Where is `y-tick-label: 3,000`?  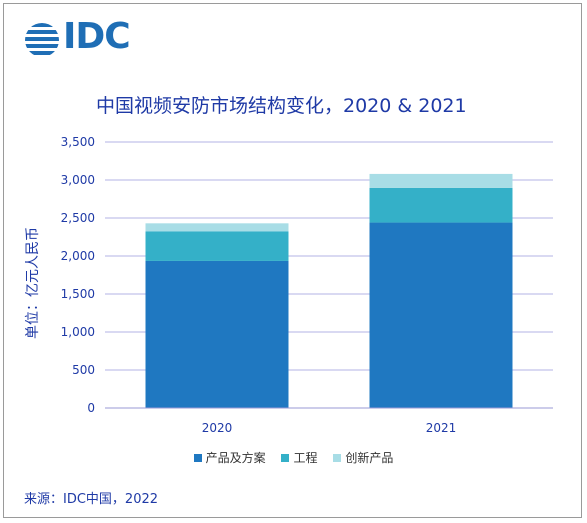
y-tick-label: 3,000 is located at coordinates (78, 180).